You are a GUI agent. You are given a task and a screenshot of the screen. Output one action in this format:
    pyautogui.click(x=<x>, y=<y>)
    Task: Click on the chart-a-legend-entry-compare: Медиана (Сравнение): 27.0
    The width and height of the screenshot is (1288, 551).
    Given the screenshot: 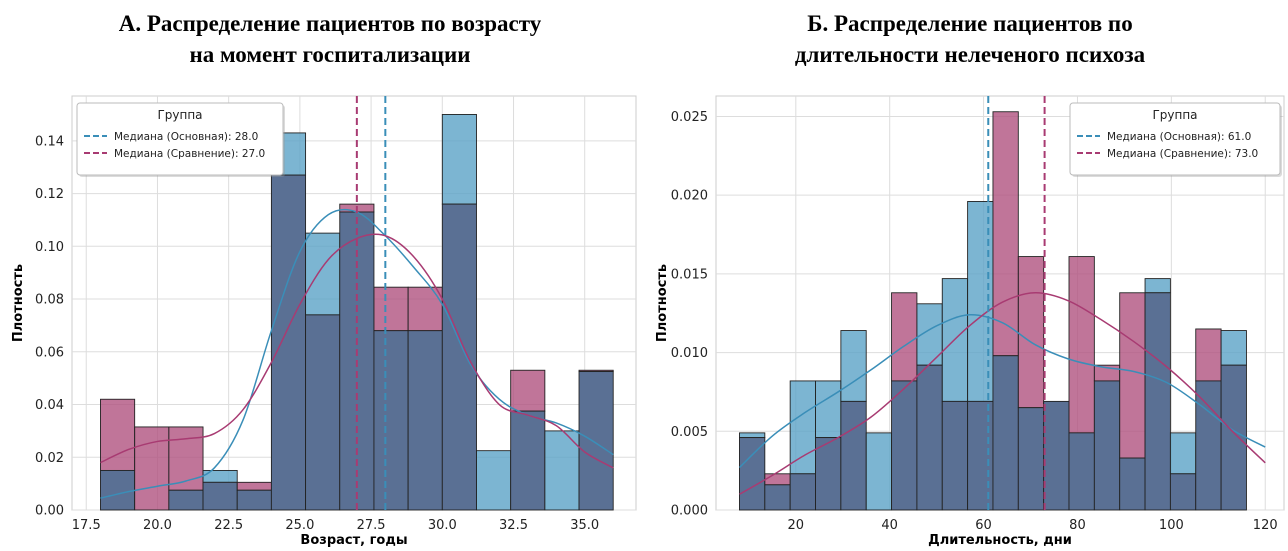 What is the action you would take?
    pyautogui.click(x=189, y=154)
    